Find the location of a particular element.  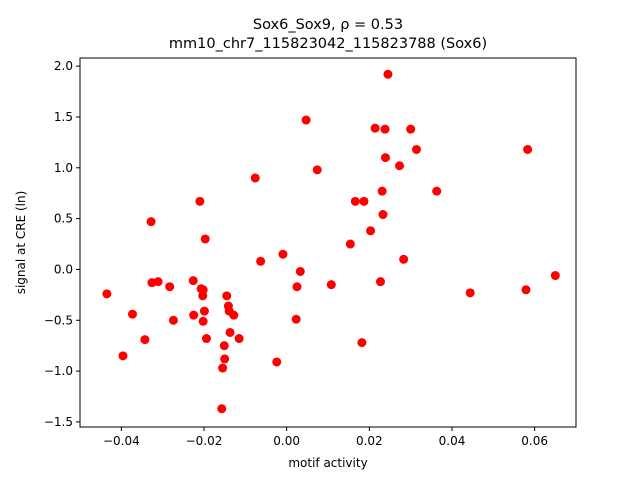

x-axis-label: motif activity is located at coordinates (327, 463).